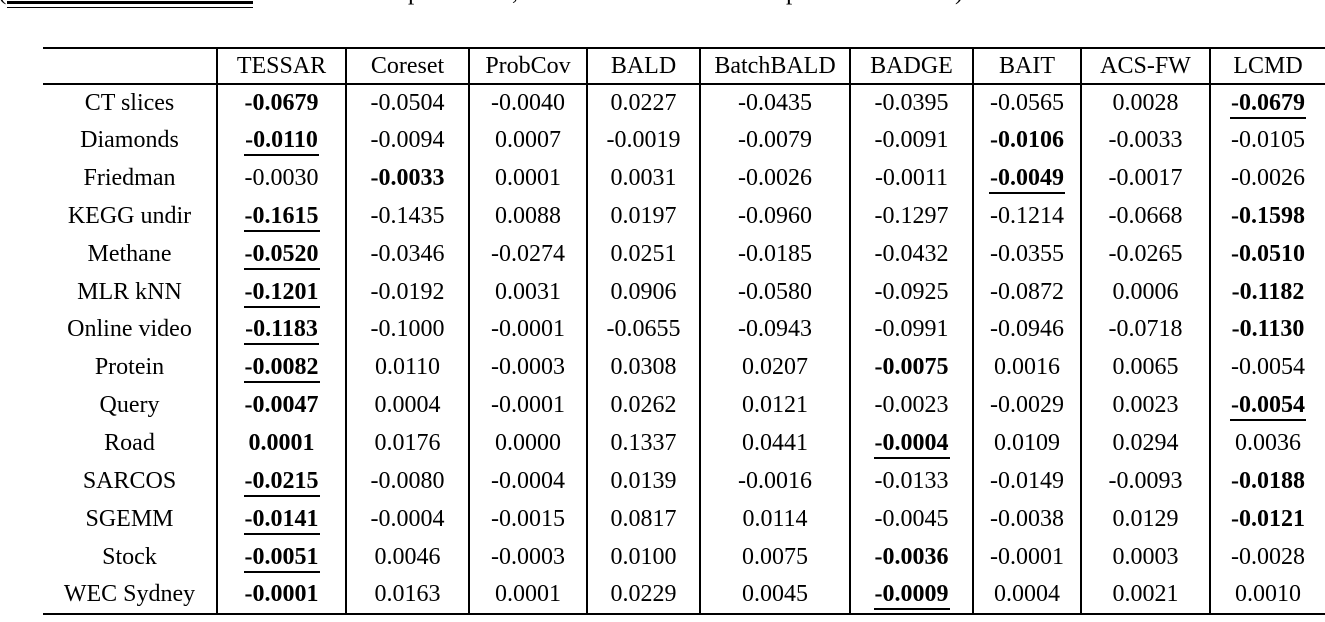  Describe the element at coordinates (407, 253) in the screenshot. I see `value-text: -0.0346` at that location.